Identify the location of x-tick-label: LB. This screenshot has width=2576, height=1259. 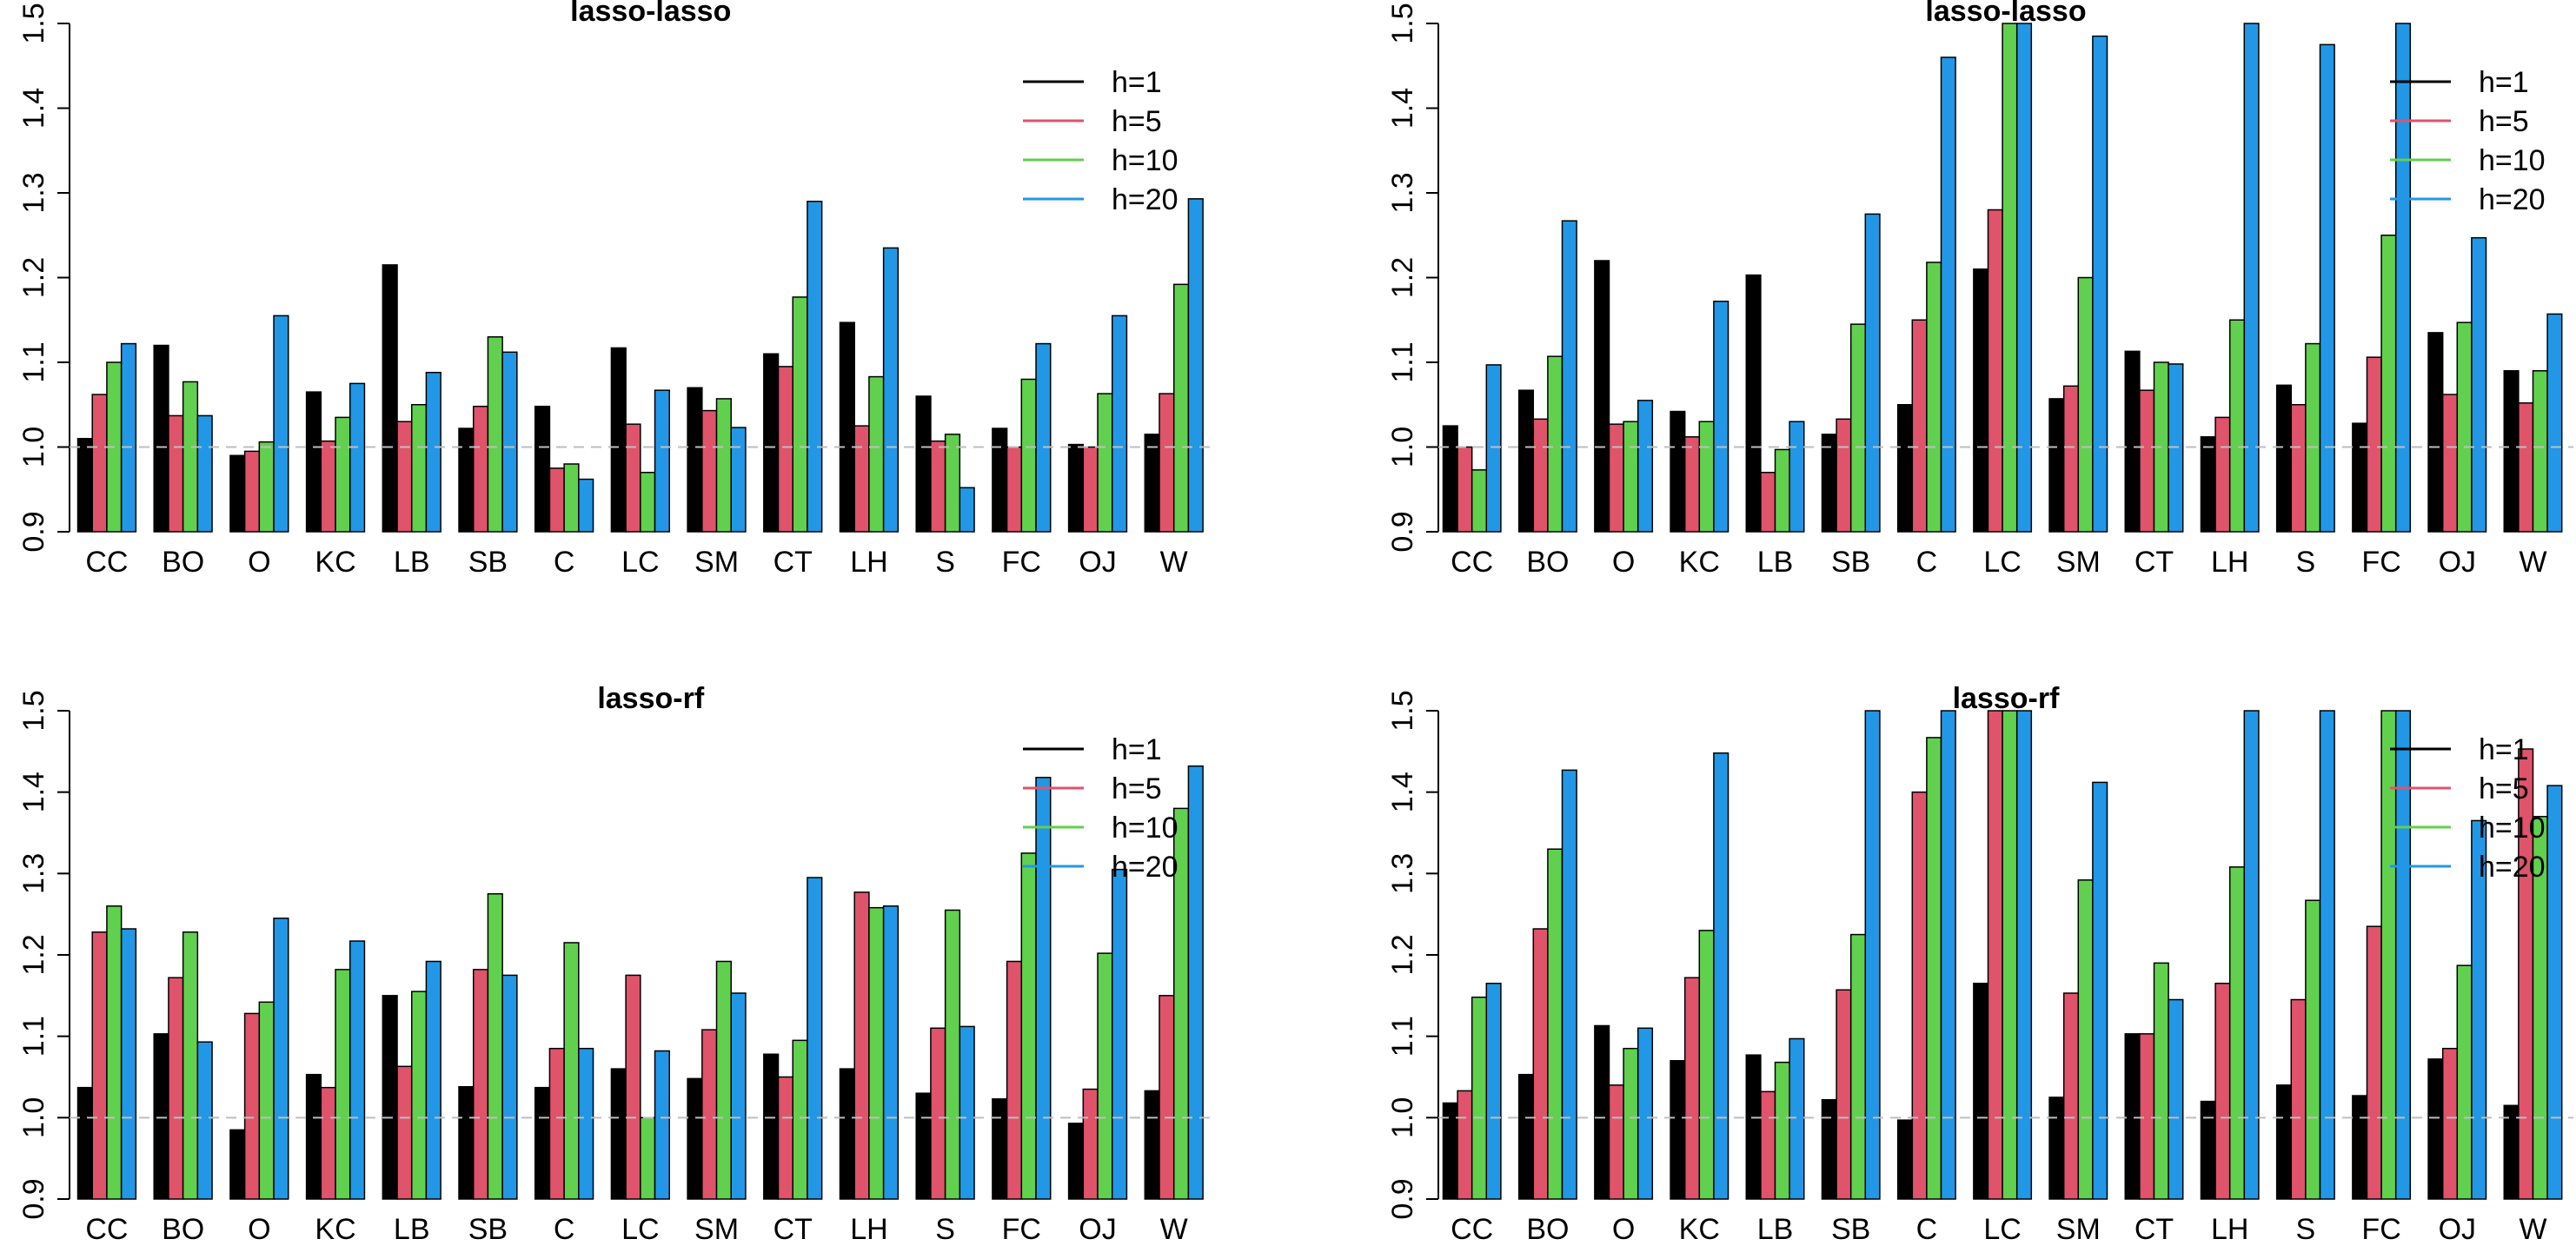
(1775, 1229).